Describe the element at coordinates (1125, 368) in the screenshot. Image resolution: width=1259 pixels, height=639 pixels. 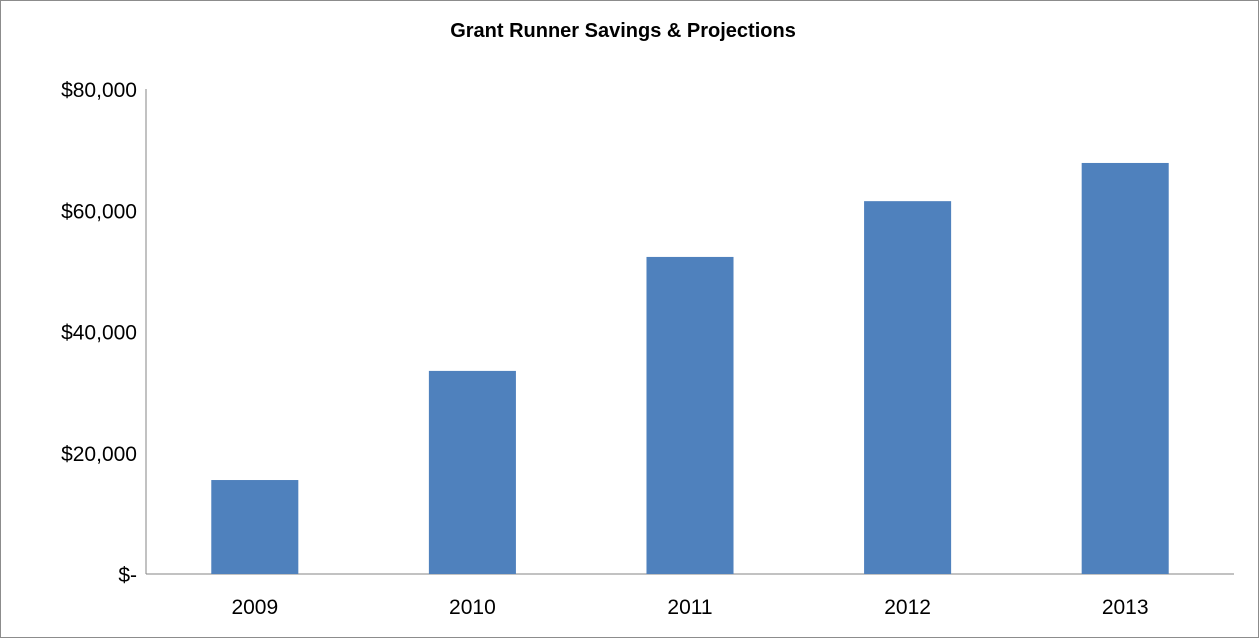
I see `bar-2013` at that location.